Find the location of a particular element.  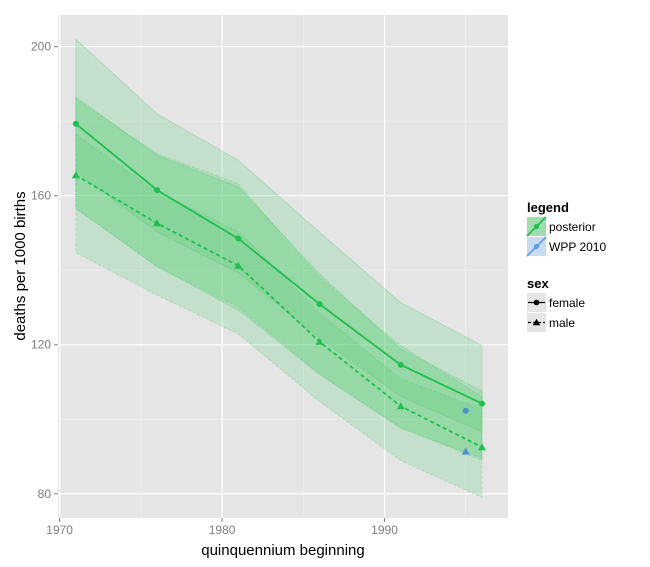

legend-label-male: male is located at coordinates (562, 323).